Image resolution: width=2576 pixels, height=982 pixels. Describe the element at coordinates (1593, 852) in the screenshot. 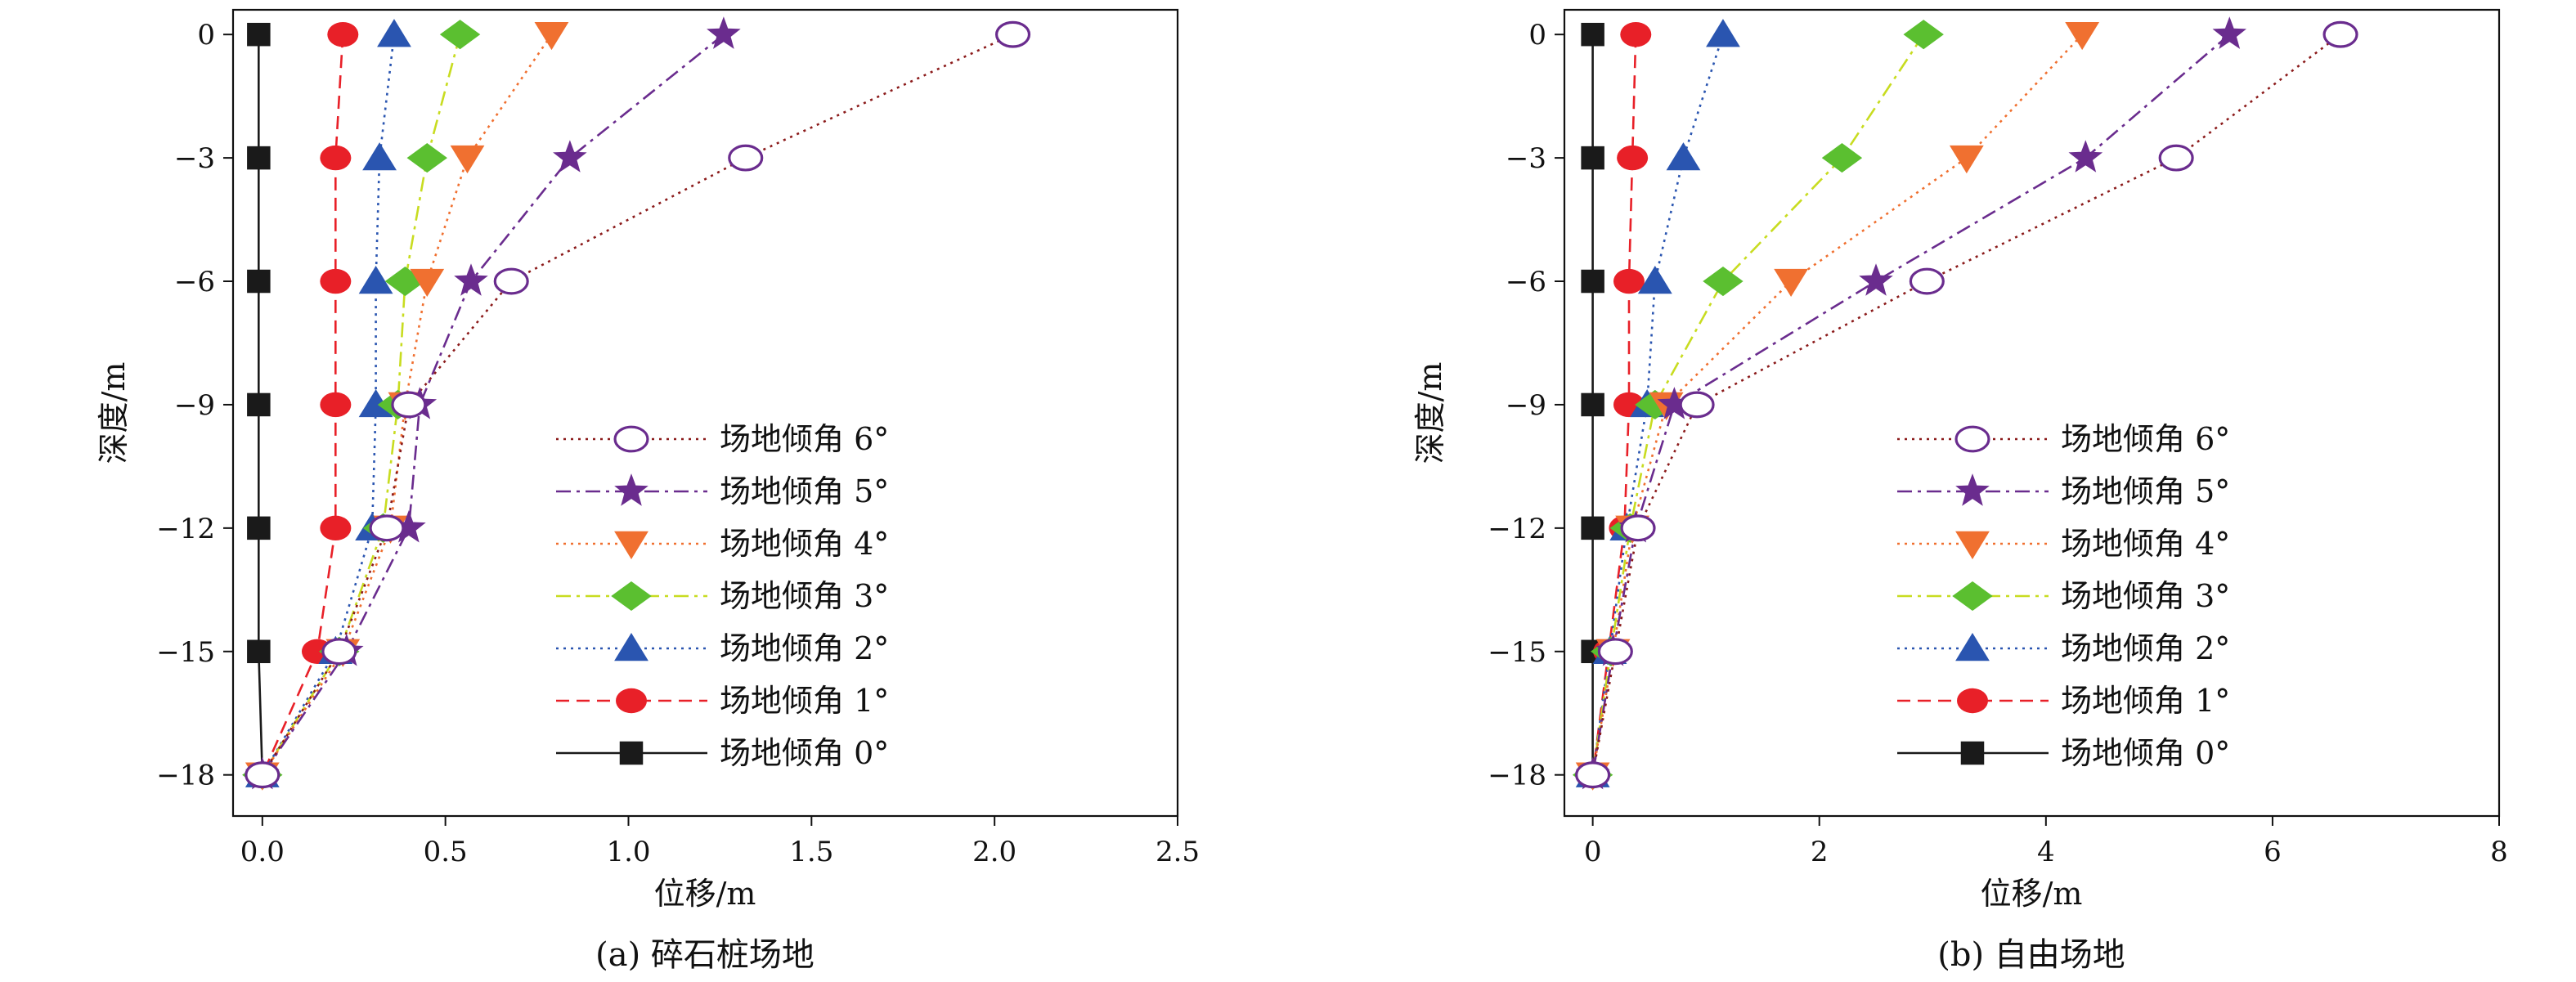

I see `x-tick-label: 0` at that location.